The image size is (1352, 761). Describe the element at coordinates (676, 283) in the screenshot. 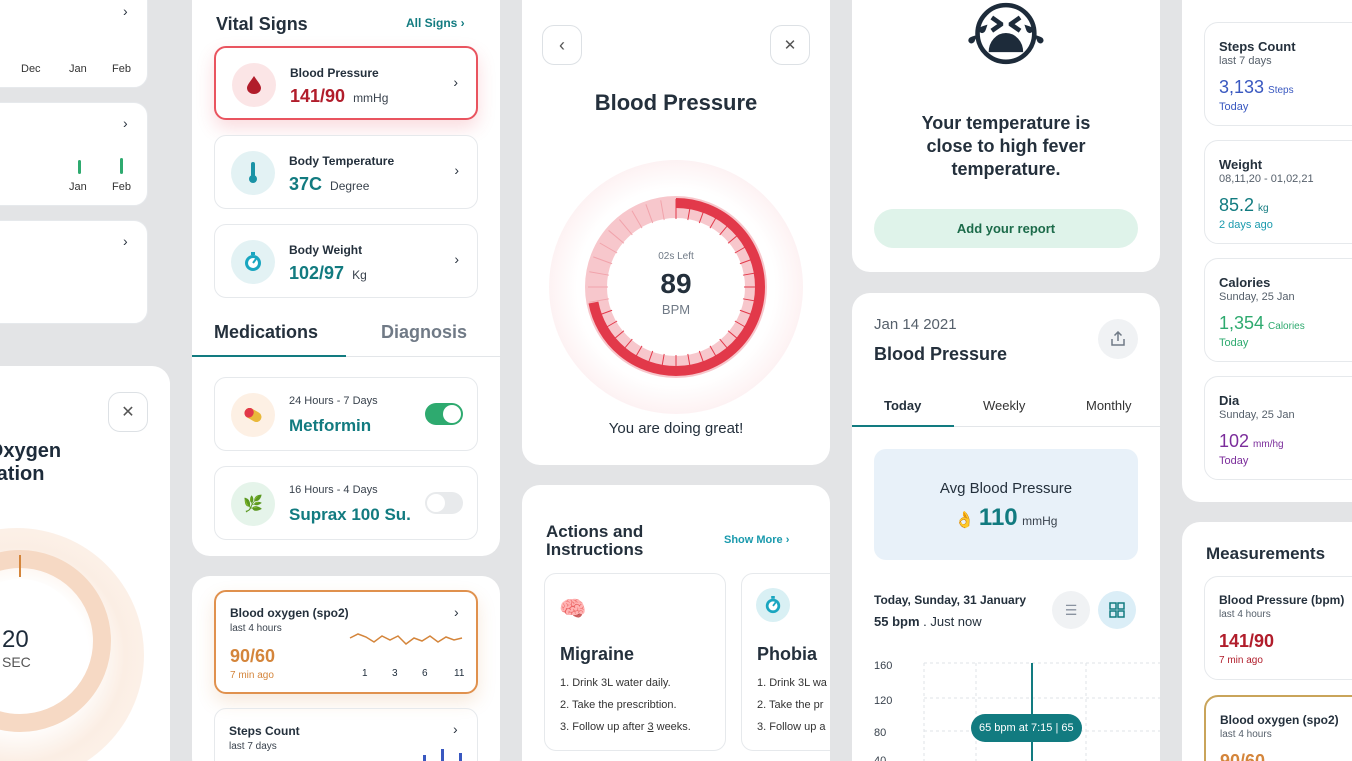

I see `bpm-value: 89` at that location.